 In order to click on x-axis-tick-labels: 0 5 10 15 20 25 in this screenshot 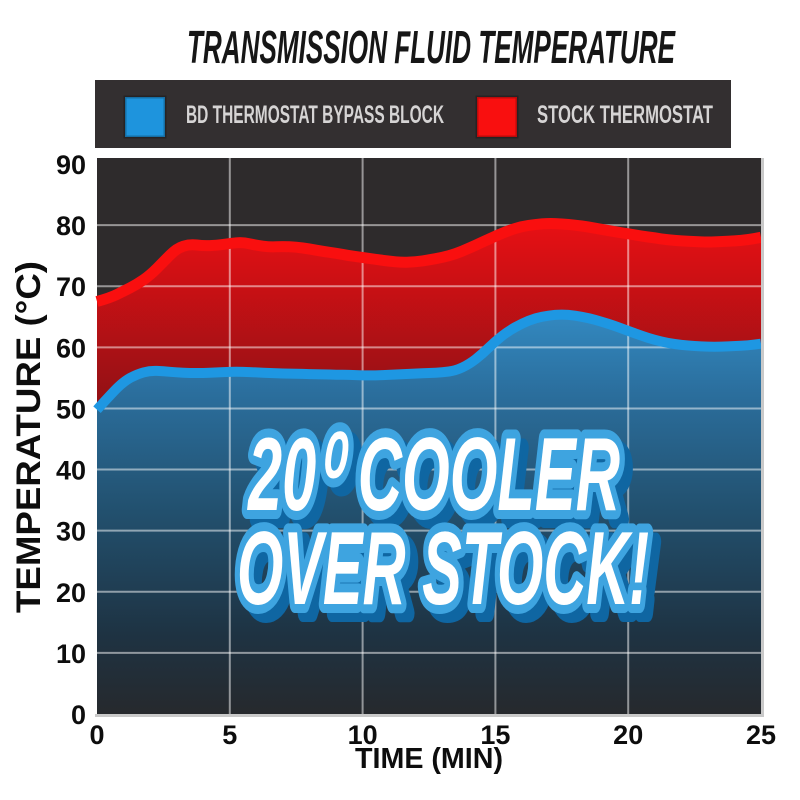, I will do `click(432, 735)`.